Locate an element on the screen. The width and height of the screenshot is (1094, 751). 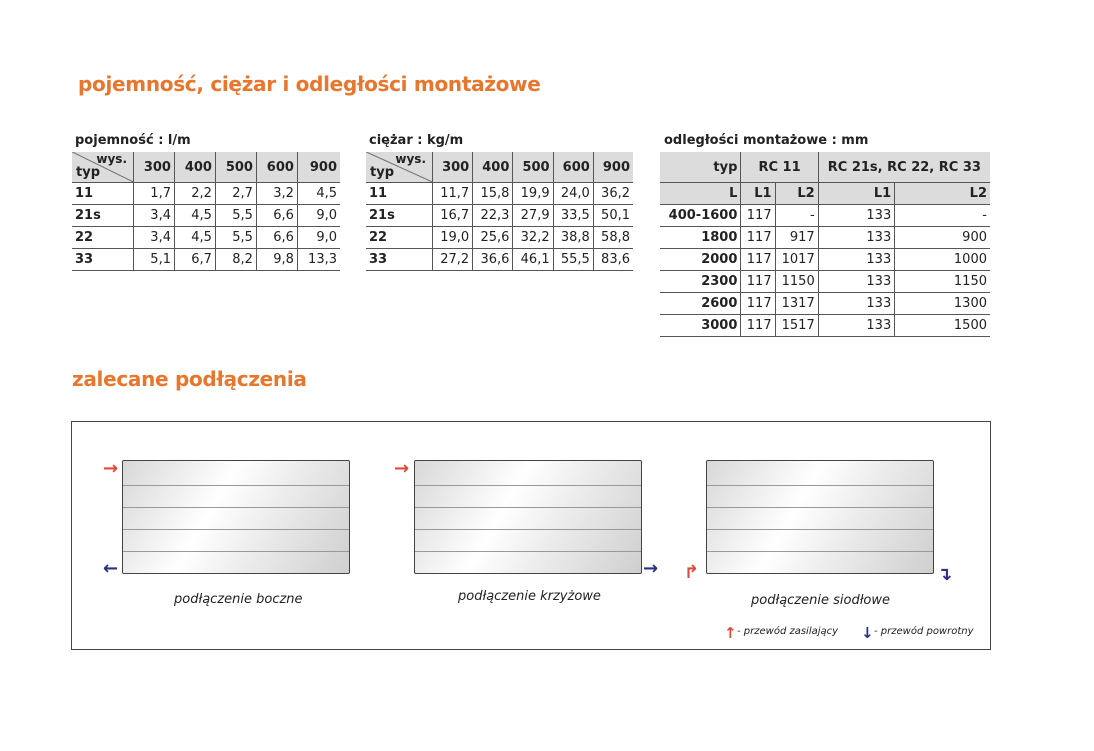
table-row: 11 1,7 2,2 2,7 3,2 4,5 is located at coordinates (206, 193).